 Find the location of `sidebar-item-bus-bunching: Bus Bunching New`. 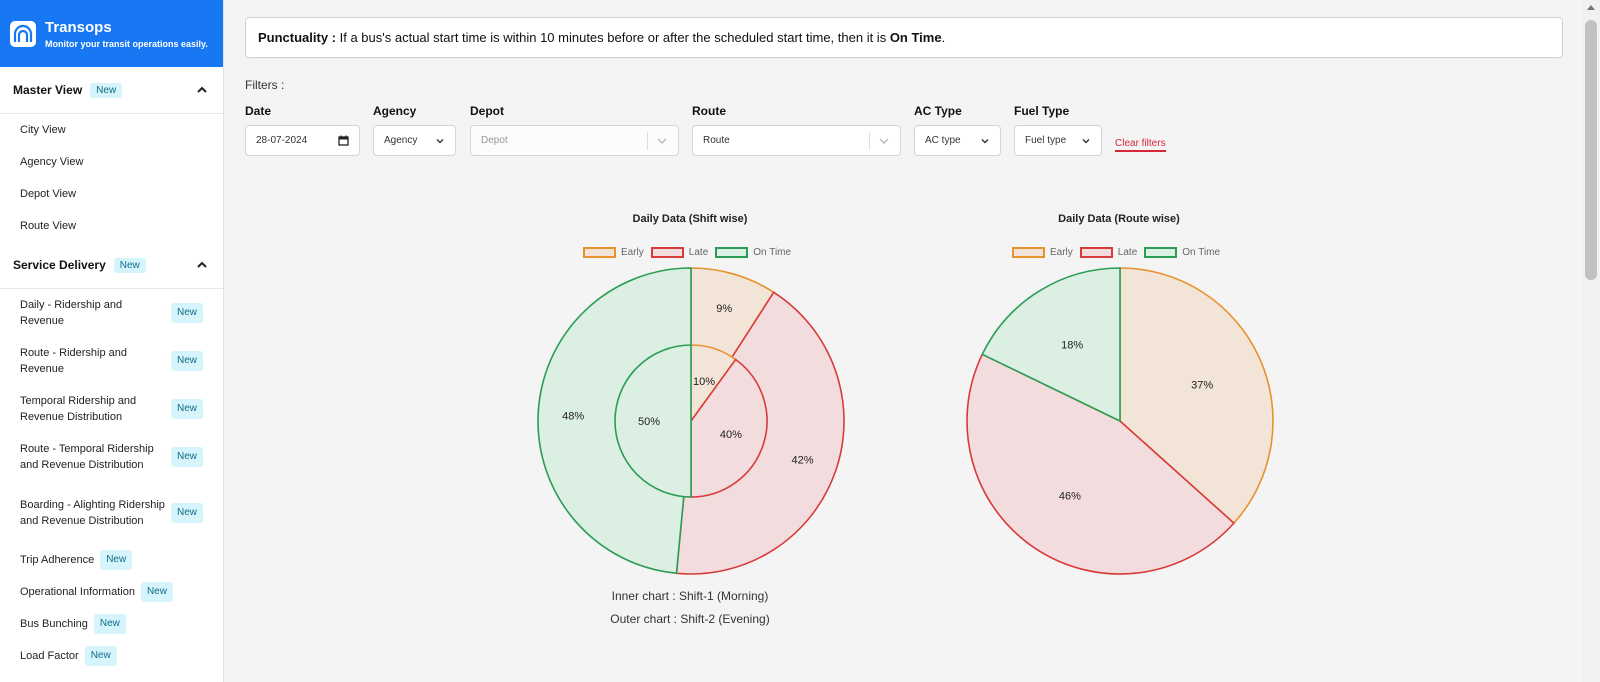

sidebar-item-bus-bunching: Bus Bunching New is located at coordinates (111, 624).